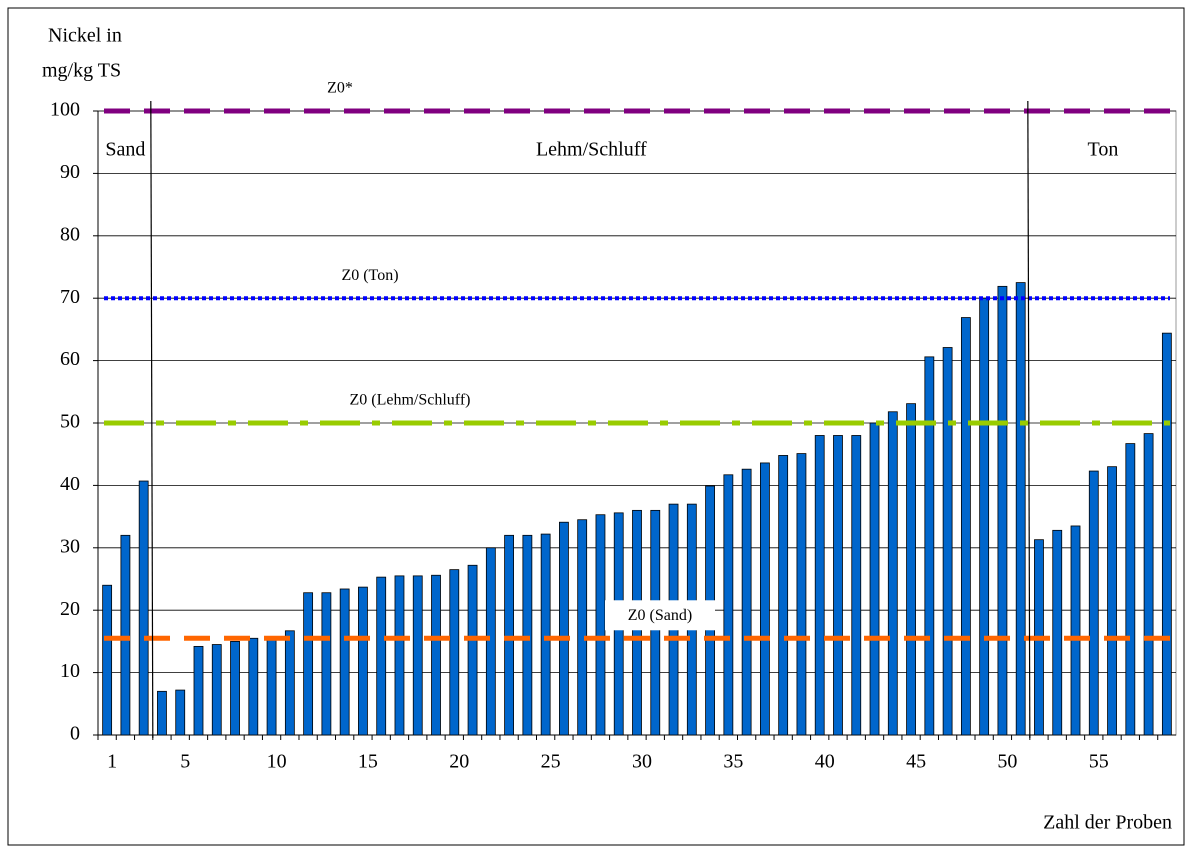 This screenshot has width=1192, height=850. I want to click on reference-label: Z0 (Ton), so click(369, 275).